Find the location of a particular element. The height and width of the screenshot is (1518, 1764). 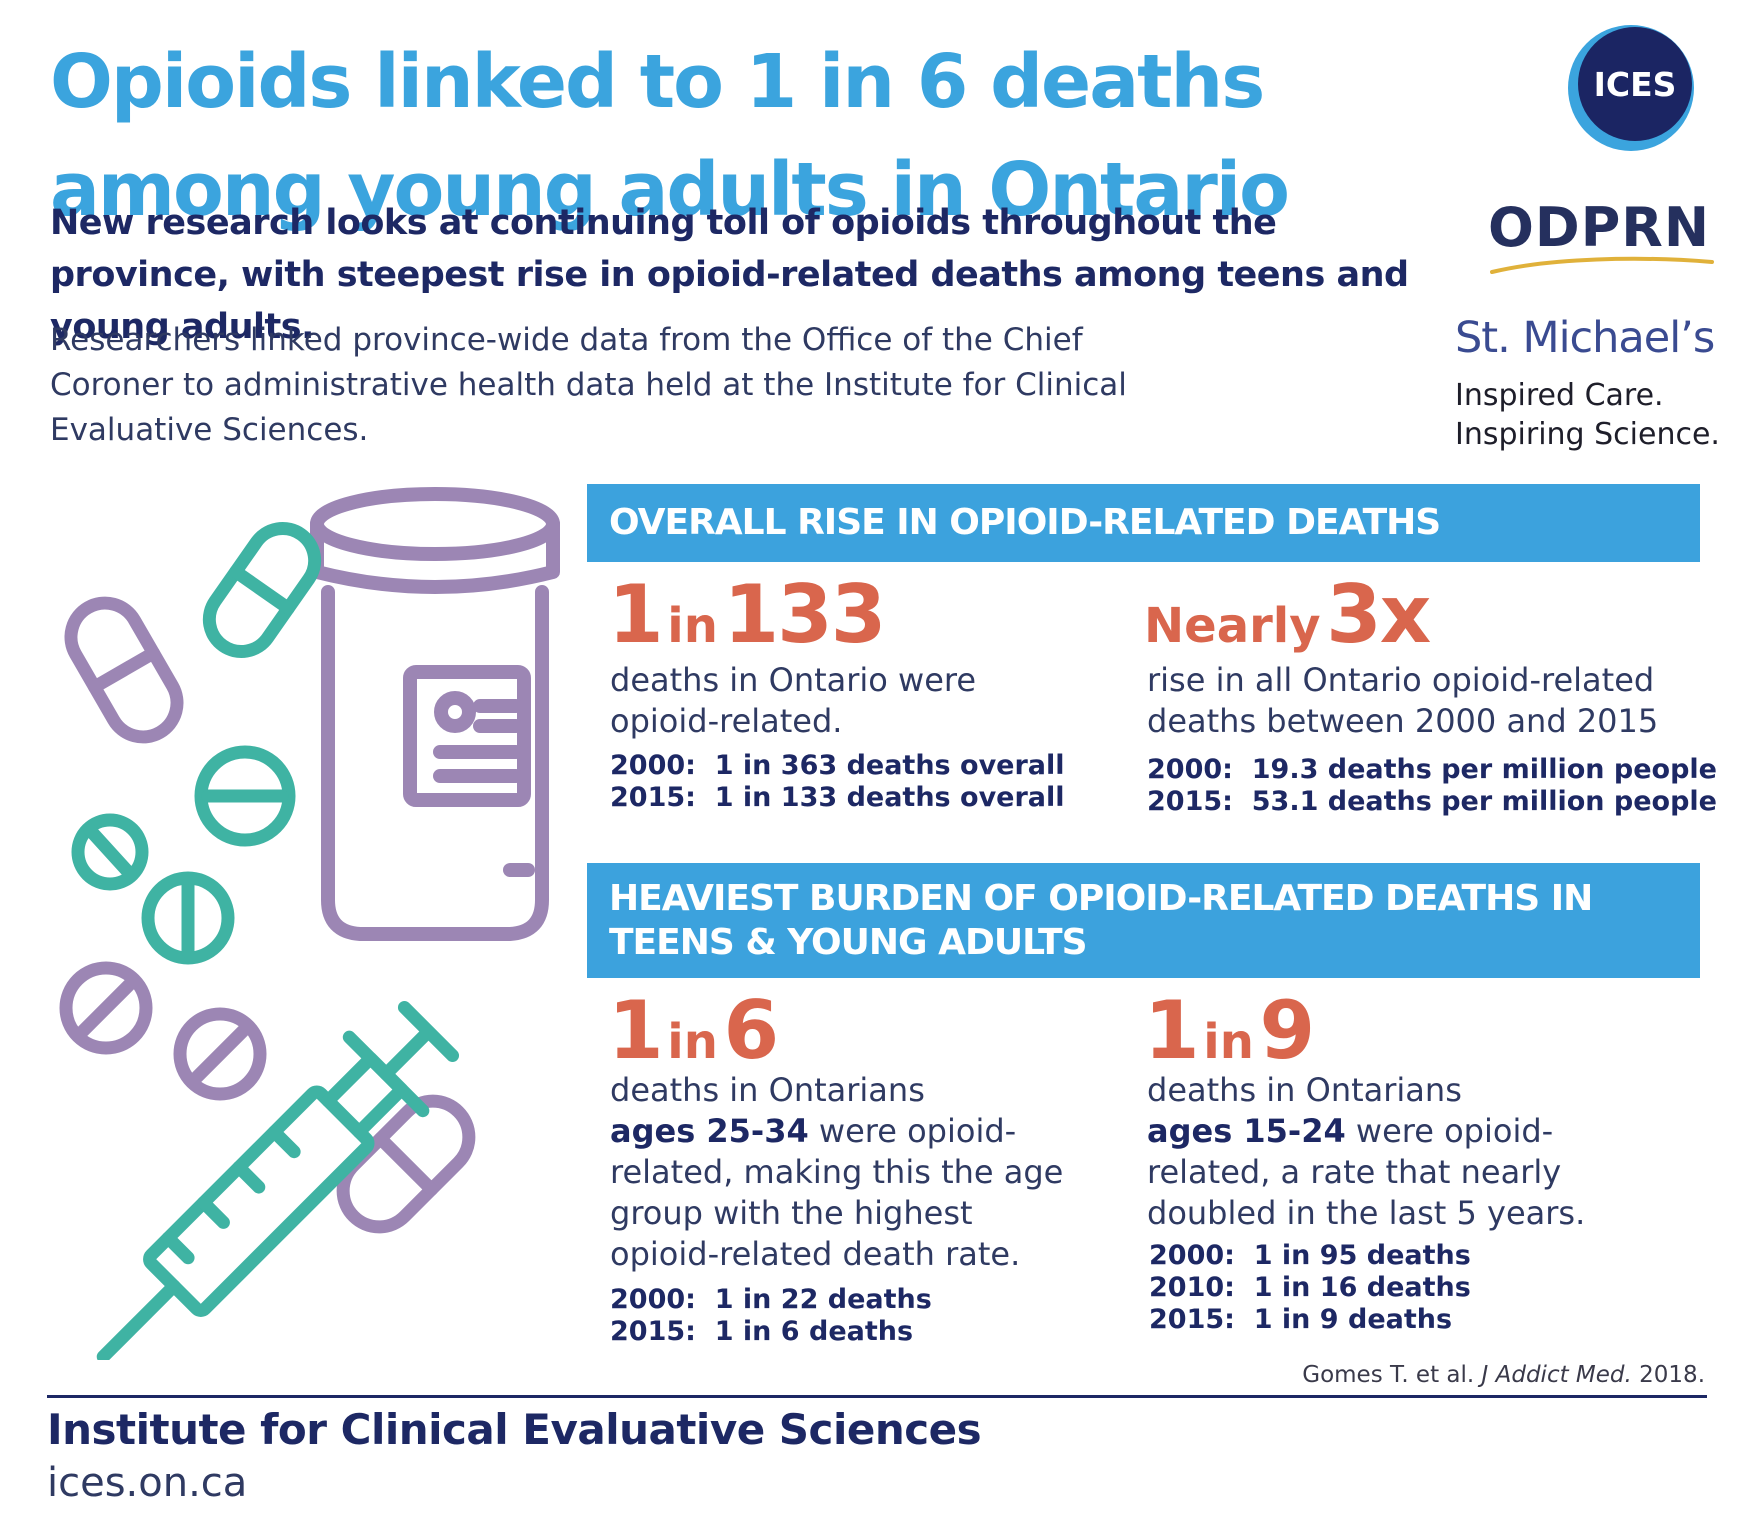

capsule-teal-icon is located at coordinates (262, 590).